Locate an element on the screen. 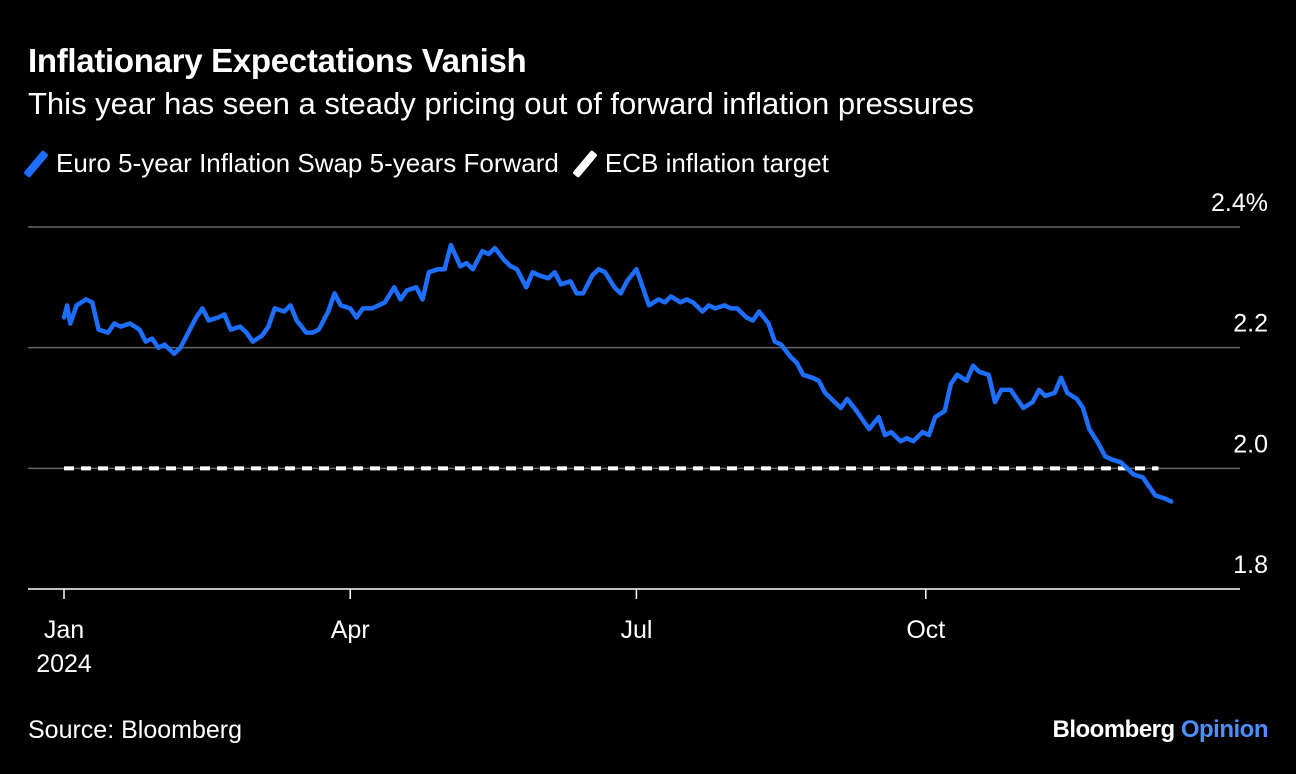  x-tick-sublabel: 2024 is located at coordinates (64, 664).